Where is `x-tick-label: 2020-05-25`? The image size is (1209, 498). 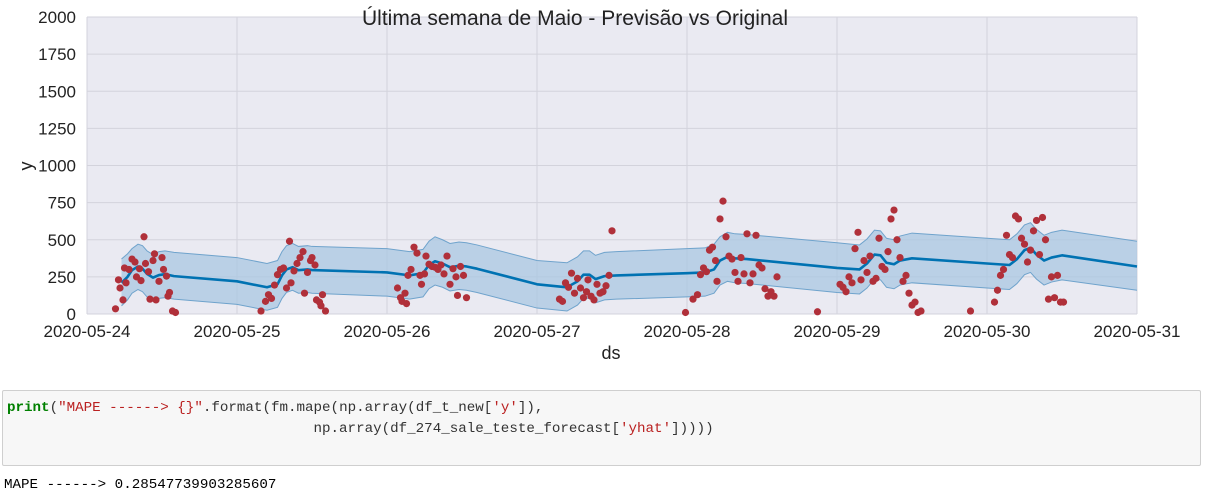 x-tick-label: 2020-05-25 is located at coordinates (237, 331).